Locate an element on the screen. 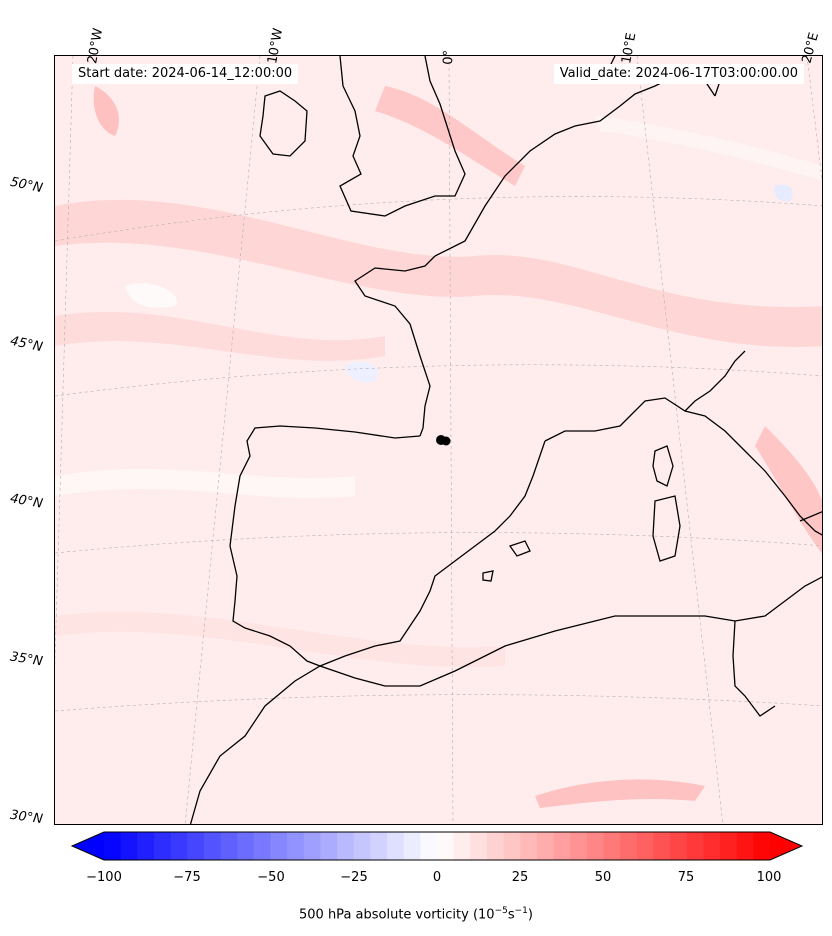 This screenshot has height=936, width=832. colorbar-tick: 75 is located at coordinates (686, 877).